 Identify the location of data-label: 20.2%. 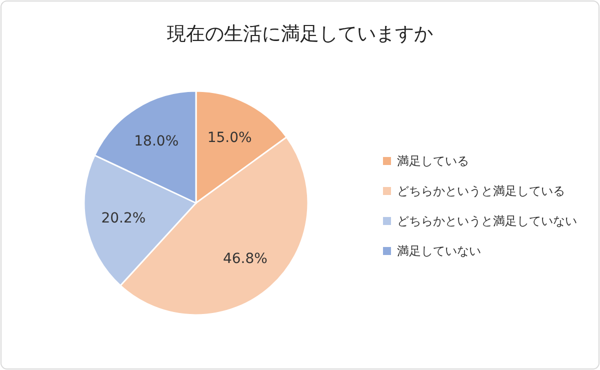
(123, 218).